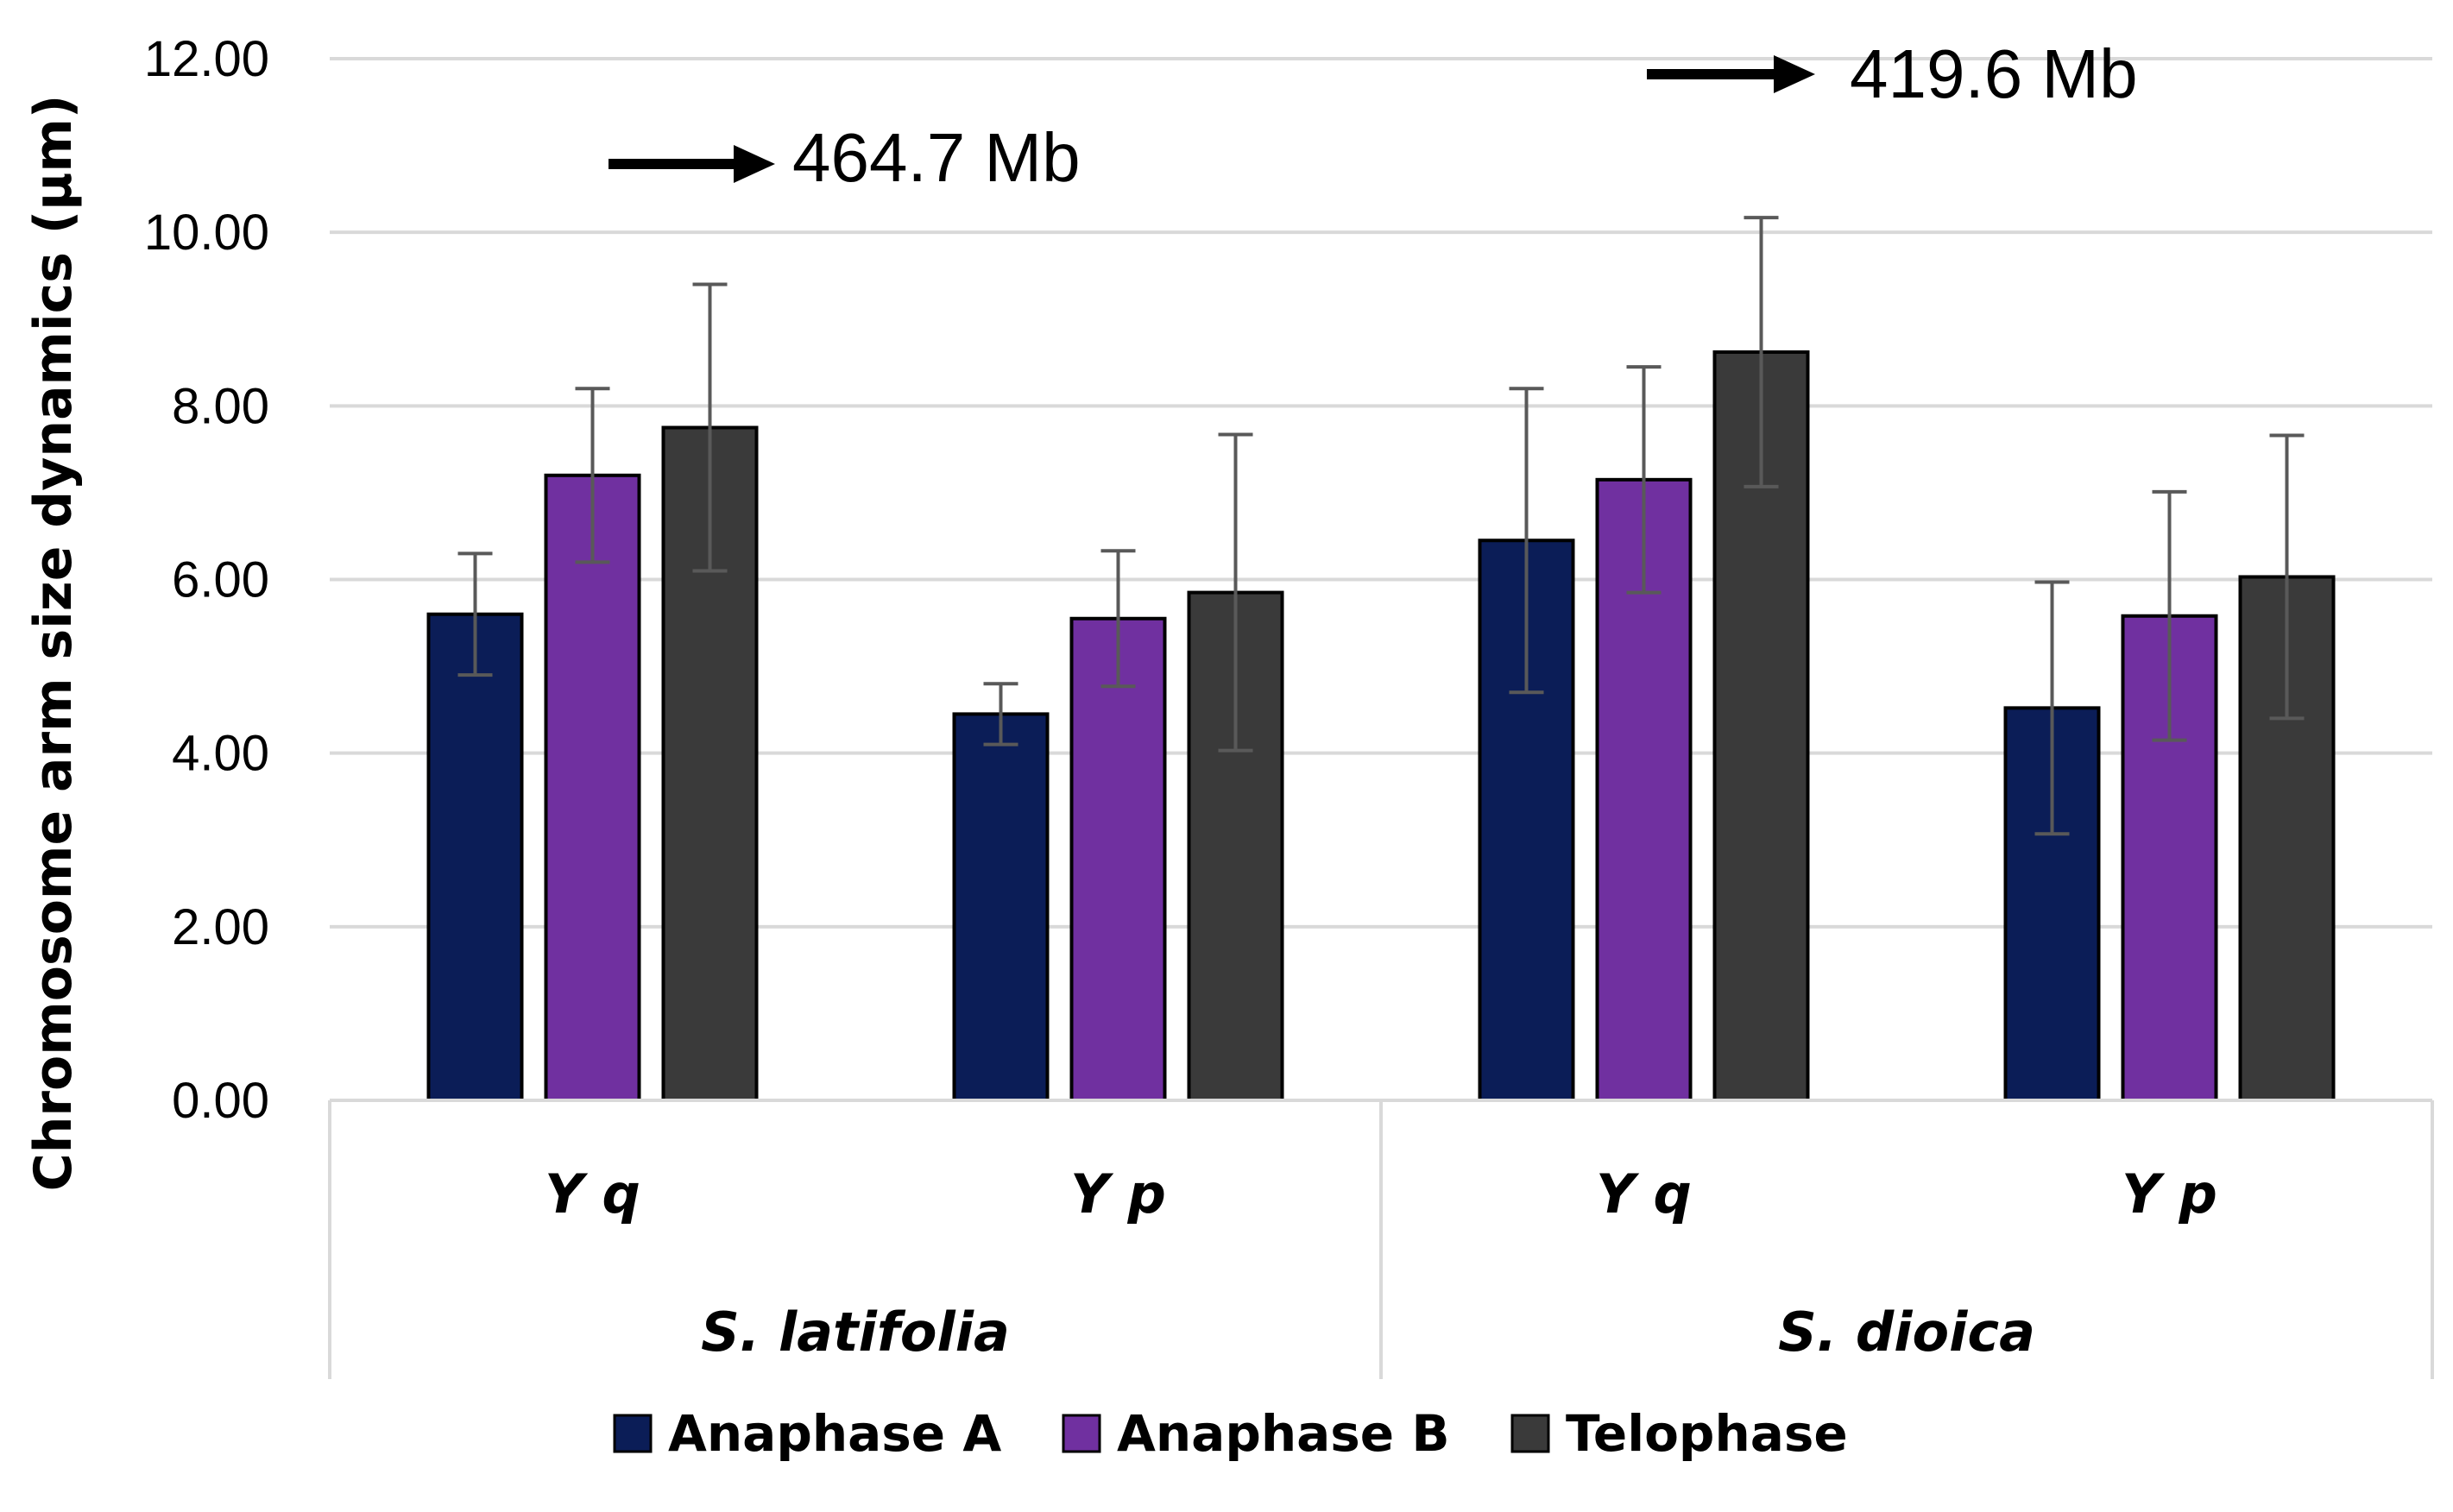 The width and height of the screenshot is (2453, 1512). What do you see at coordinates (53, 644) in the screenshot?
I see `y-axis-label: Chromosome arm size dynamics (µm)` at bounding box center [53, 644].